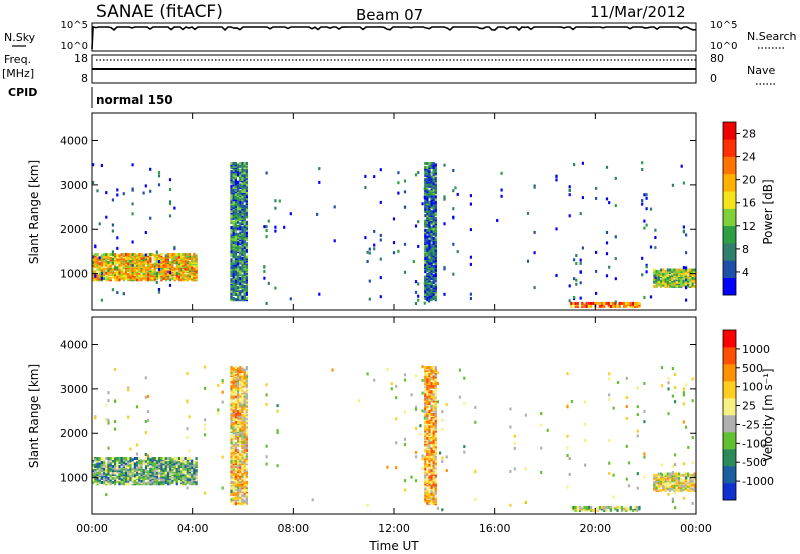 This screenshot has height=554, width=800. Describe the element at coordinates (729, 415) in the screenshot. I see `velocity-colorbar-cells` at that location.